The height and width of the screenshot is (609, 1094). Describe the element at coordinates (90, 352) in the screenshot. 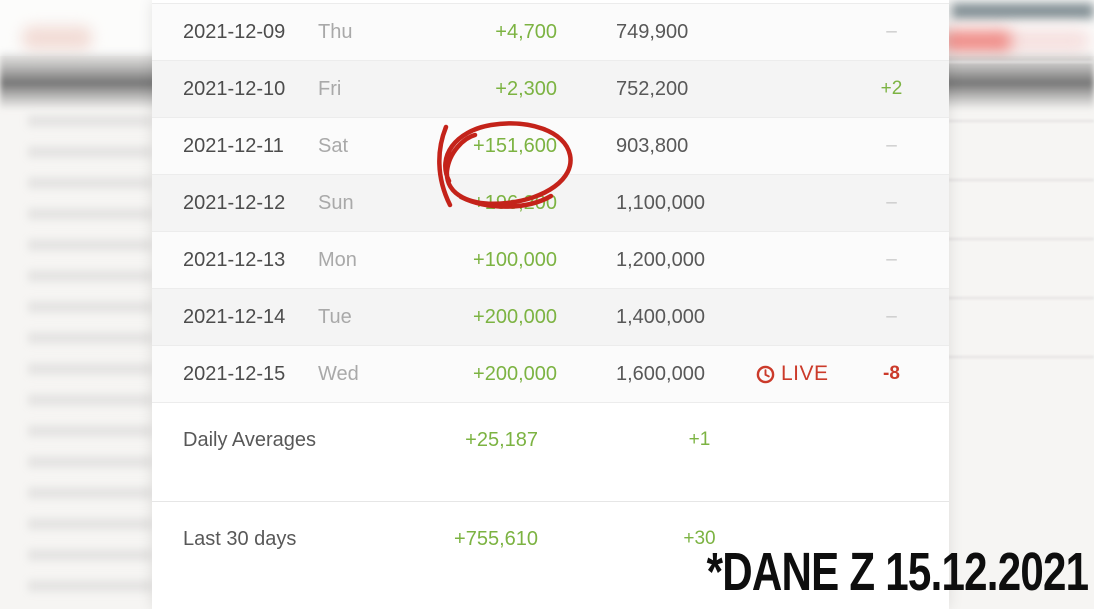

I see `background-blur-text-rows` at that location.